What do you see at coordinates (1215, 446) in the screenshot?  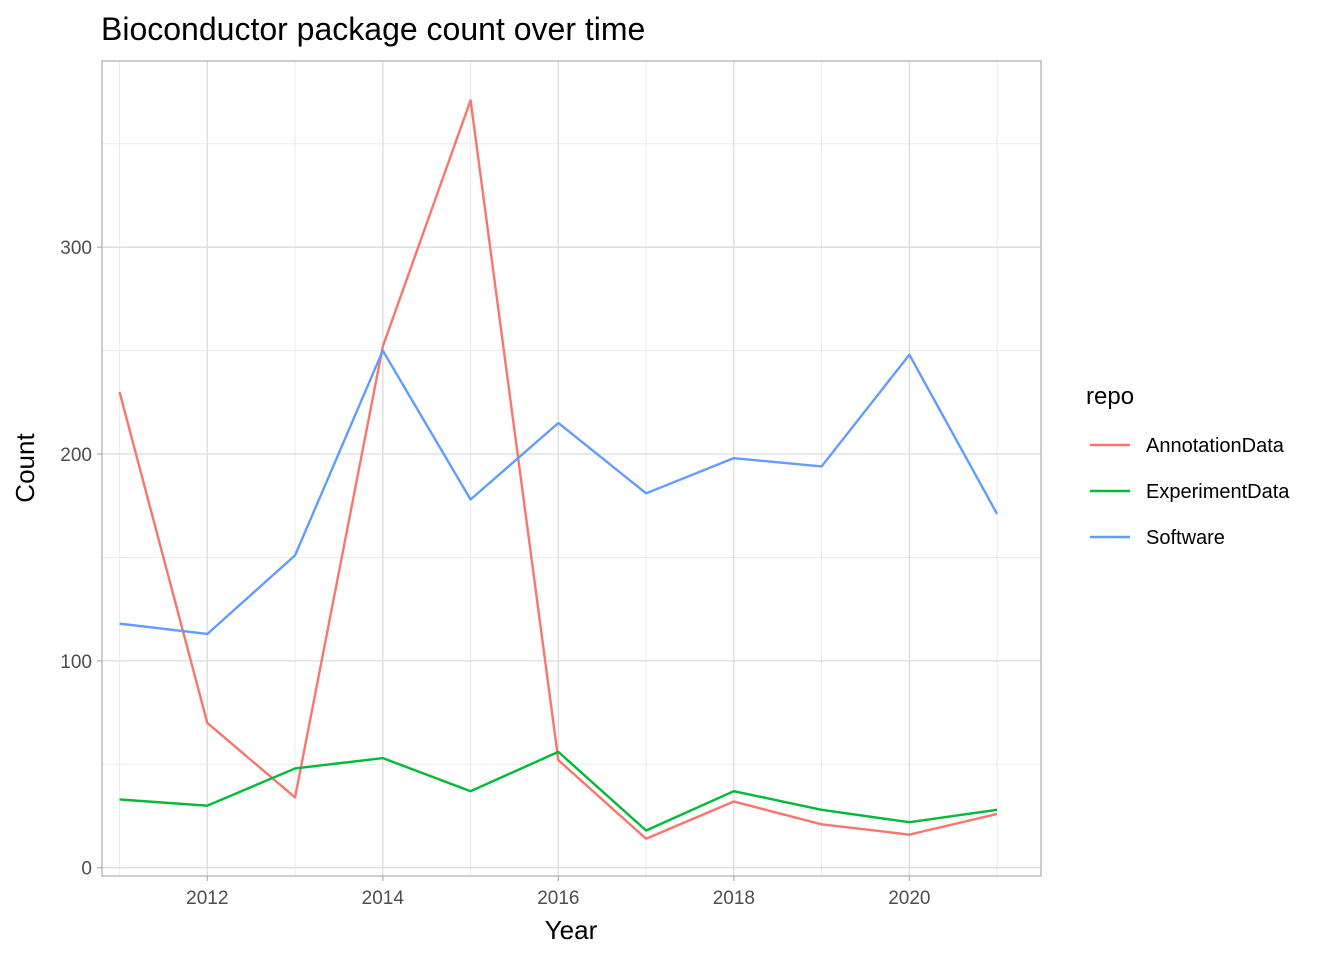 I see `legend-label-annotationdata: AnnotationData` at bounding box center [1215, 446].